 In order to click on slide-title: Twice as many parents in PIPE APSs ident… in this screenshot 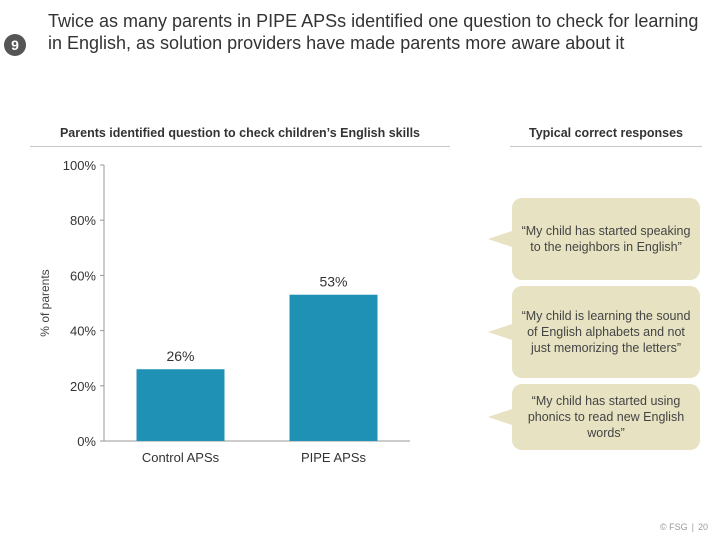, I will do `click(373, 32)`.